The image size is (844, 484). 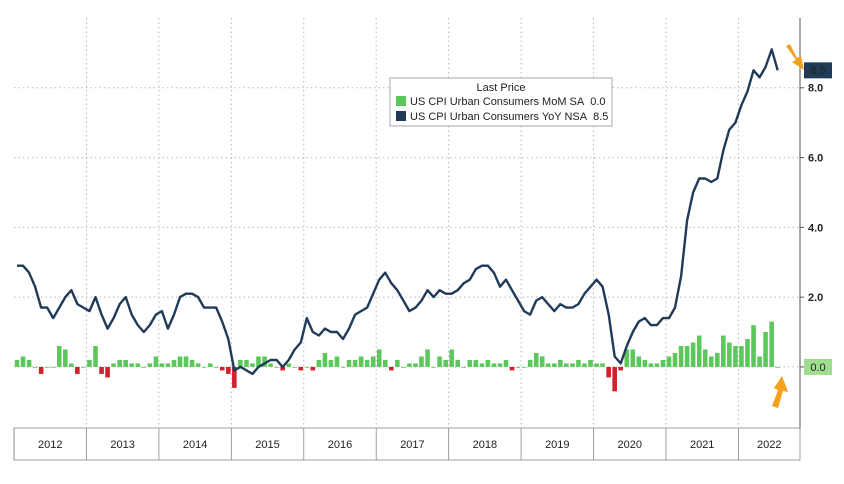 What do you see at coordinates (122, 445) in the screenshot?
I see `x-tick-label: 2013` at bounding box center [122, 445].